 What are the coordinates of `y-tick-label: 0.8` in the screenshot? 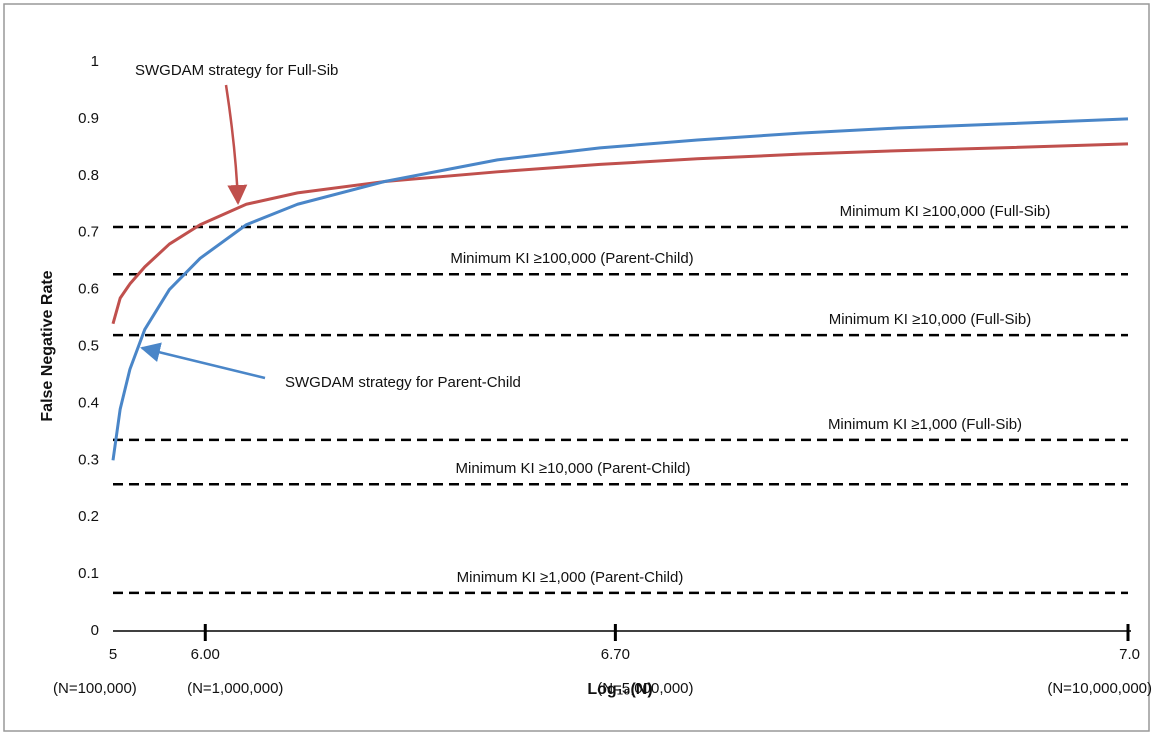 It's located at (88, 175).